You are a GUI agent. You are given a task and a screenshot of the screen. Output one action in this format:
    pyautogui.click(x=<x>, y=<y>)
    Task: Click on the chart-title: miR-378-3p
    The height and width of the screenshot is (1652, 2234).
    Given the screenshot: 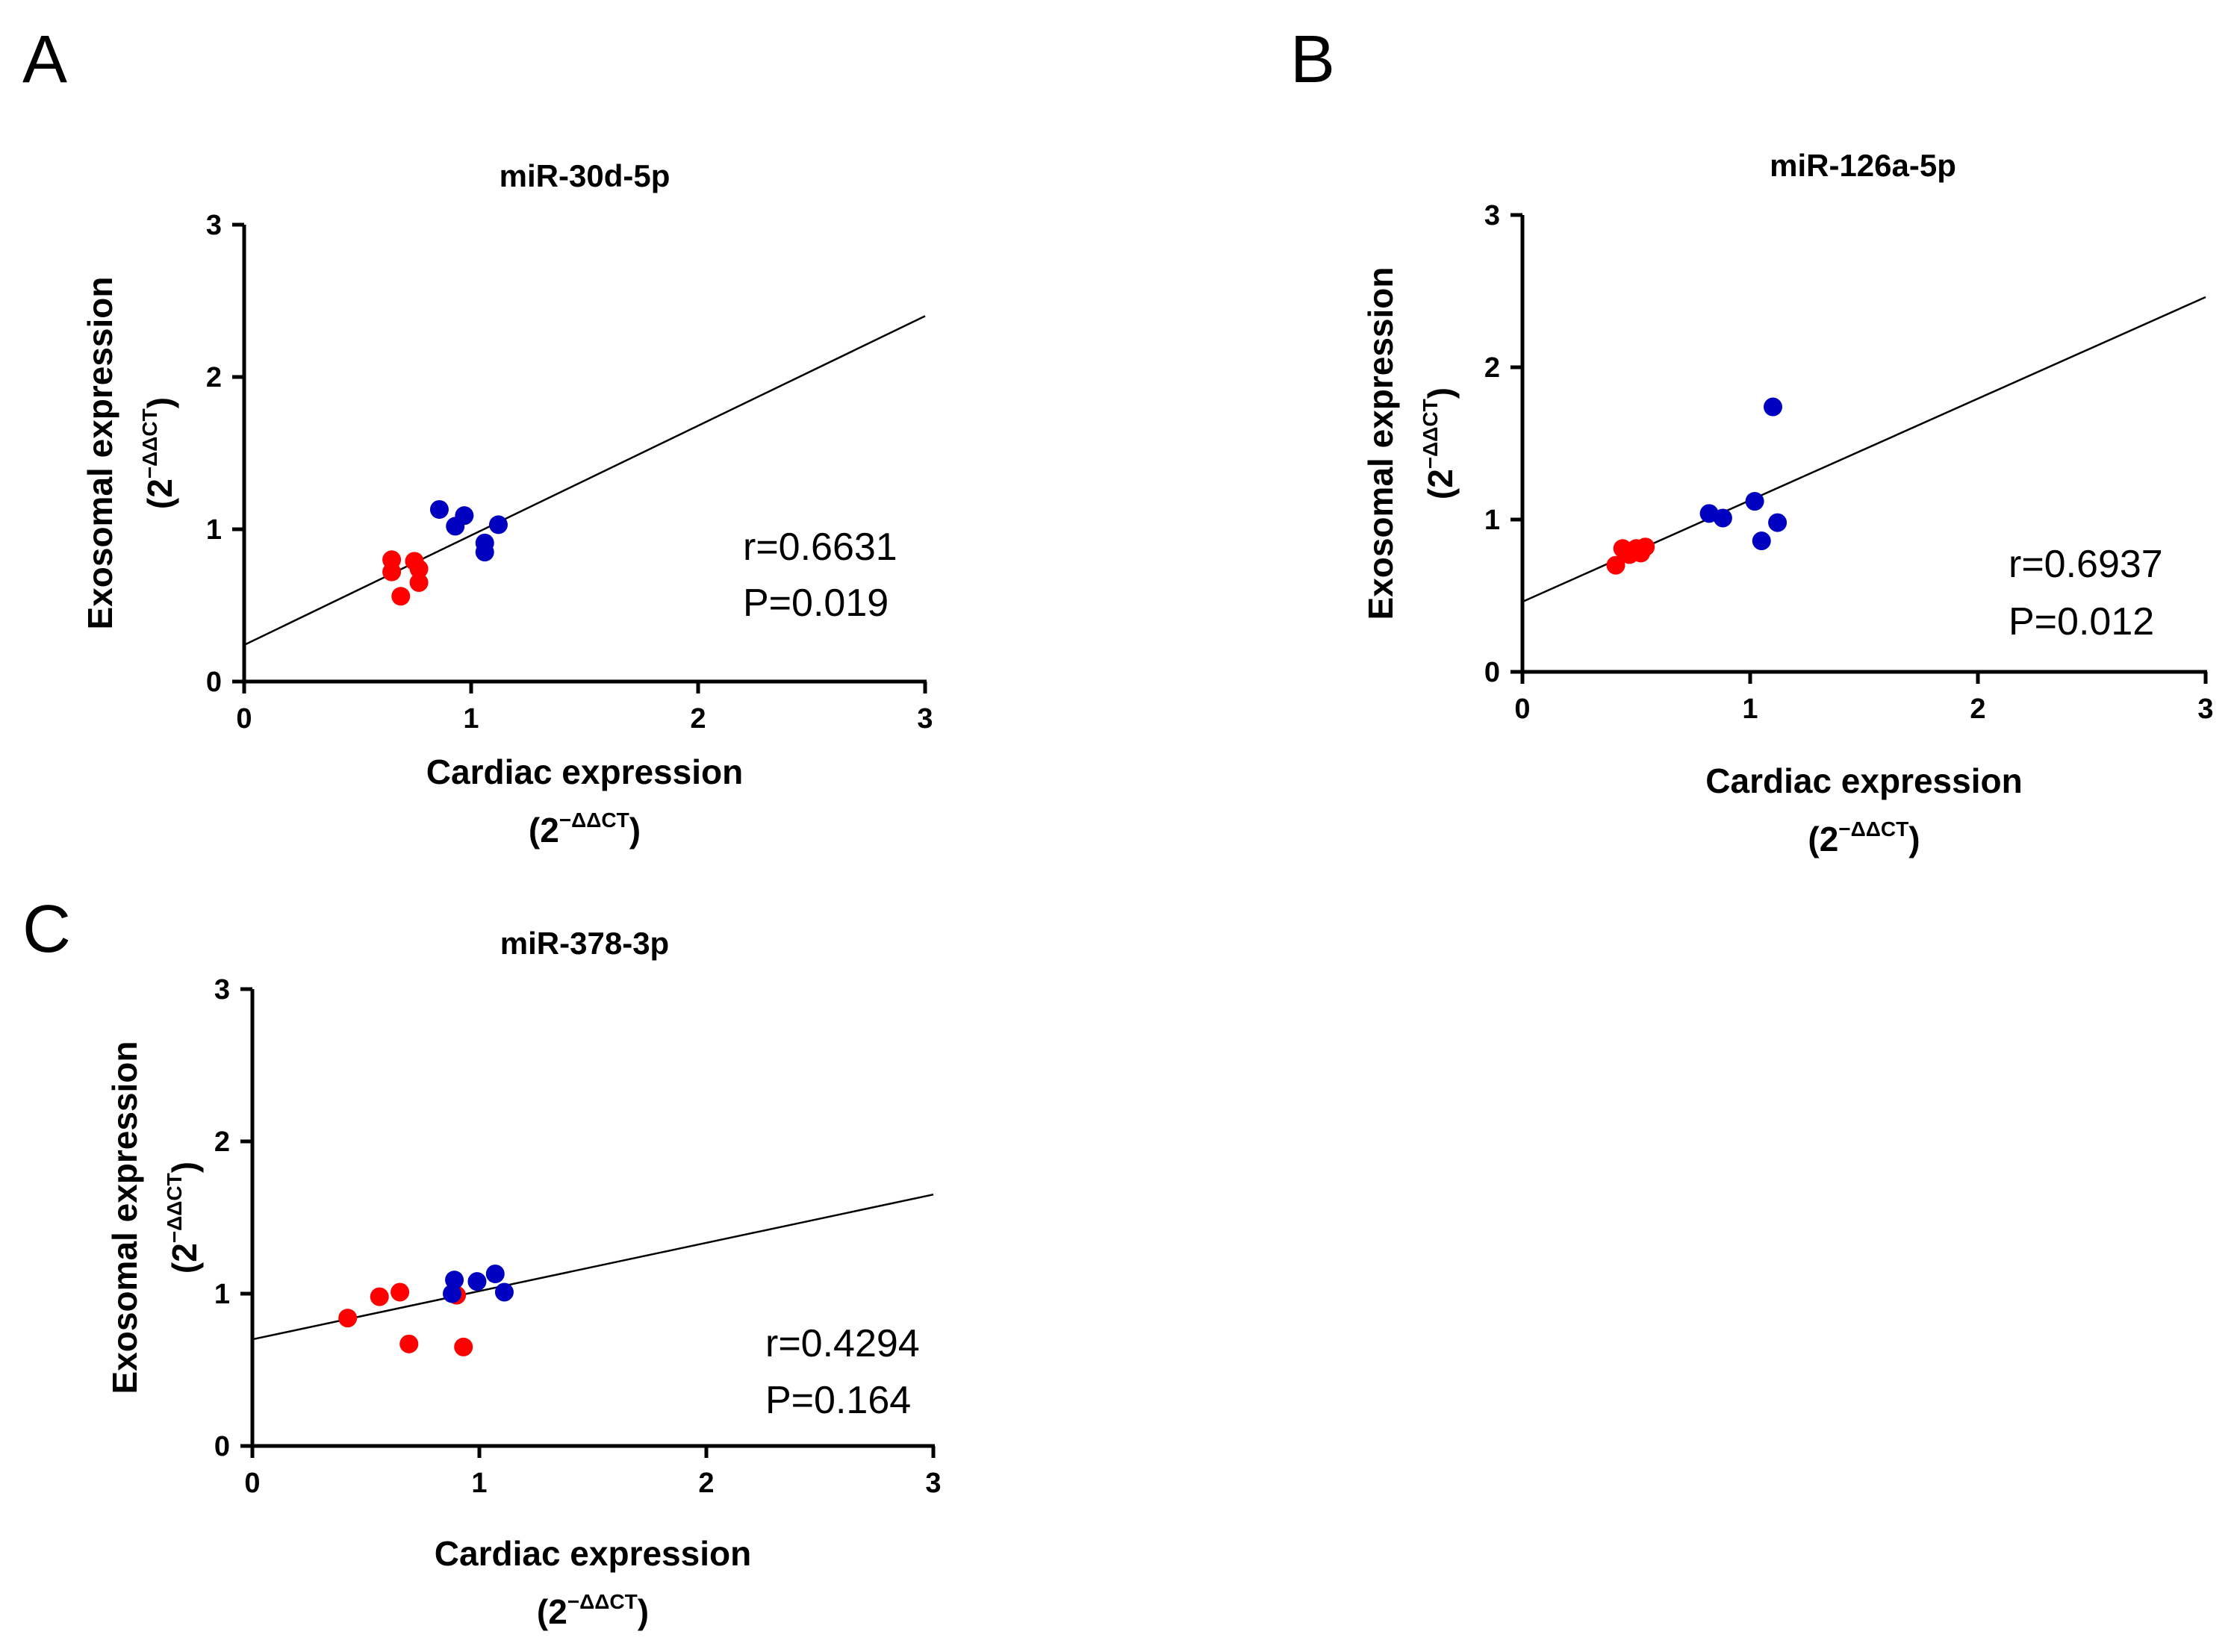 What is the action you would take?
    pyautogui.click(x=584, y=944)
    